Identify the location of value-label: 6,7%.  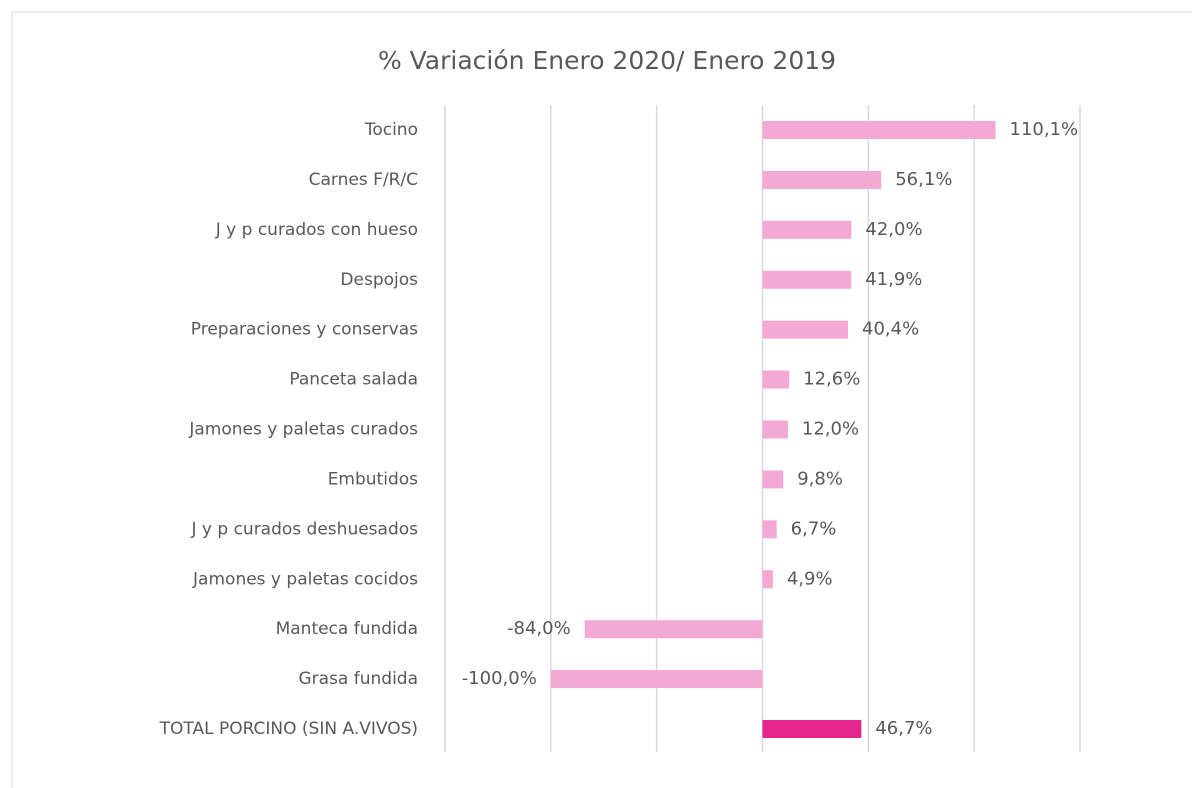
(814, 528).